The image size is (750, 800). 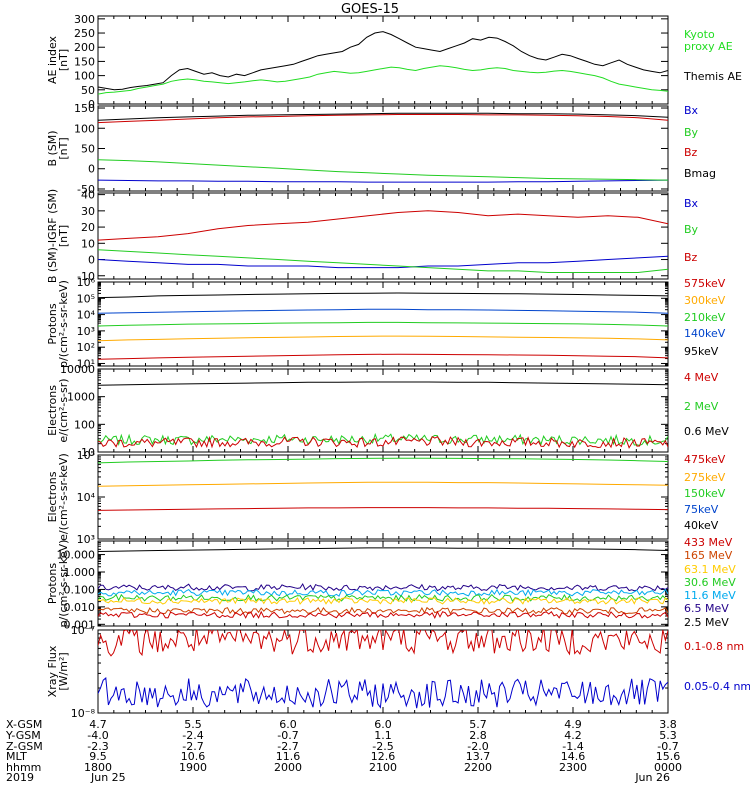 I want to click on y-axis-label: Protonsp/(cm²-s-sr-keV), so click(x=58, y=584).